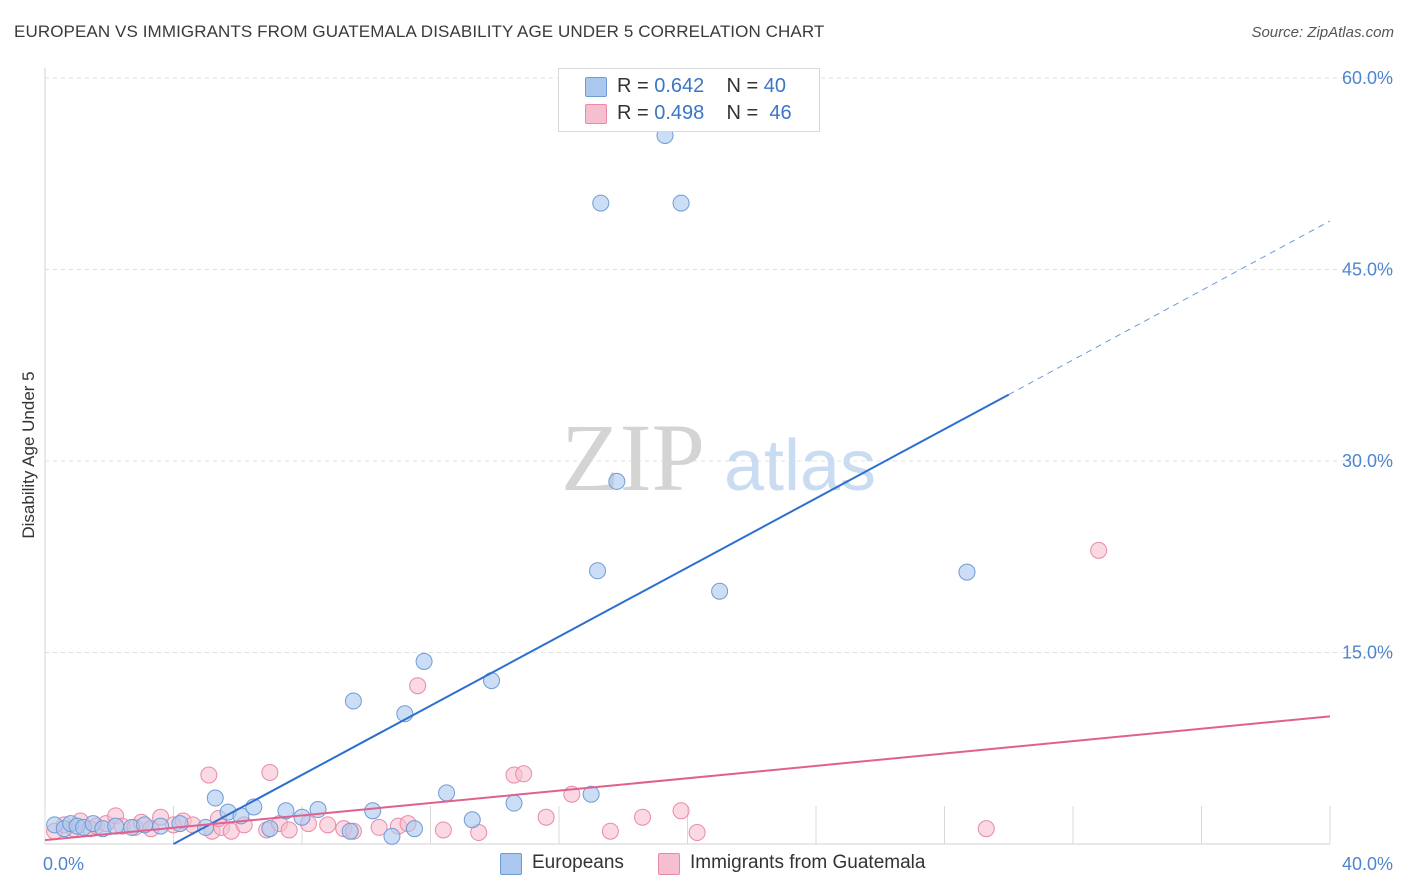 The image size is (1406, 892). Describe the element at coordinates (633, 457) in the screenshot. I see `watermark-zip: ZIP` at that location.